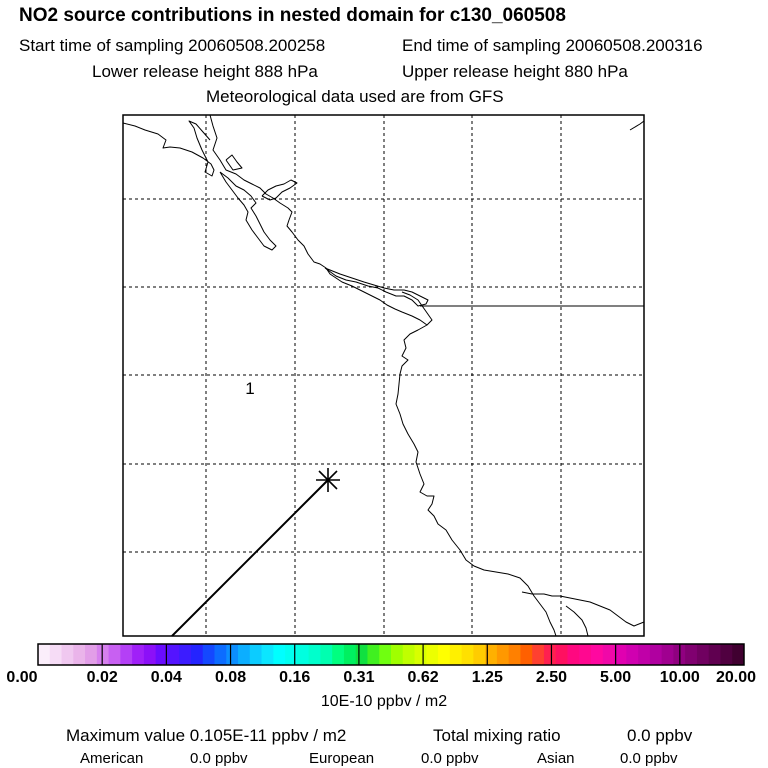  I want to click on total-mixing-label: Total mixing ratio, so click(497, 735).